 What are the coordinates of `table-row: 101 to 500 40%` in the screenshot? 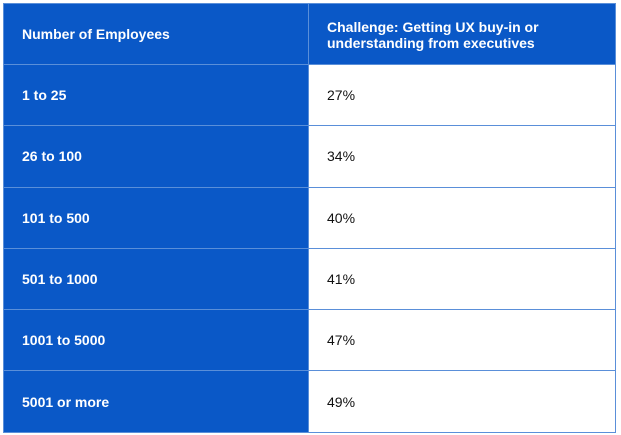 It's located at (309, 217).